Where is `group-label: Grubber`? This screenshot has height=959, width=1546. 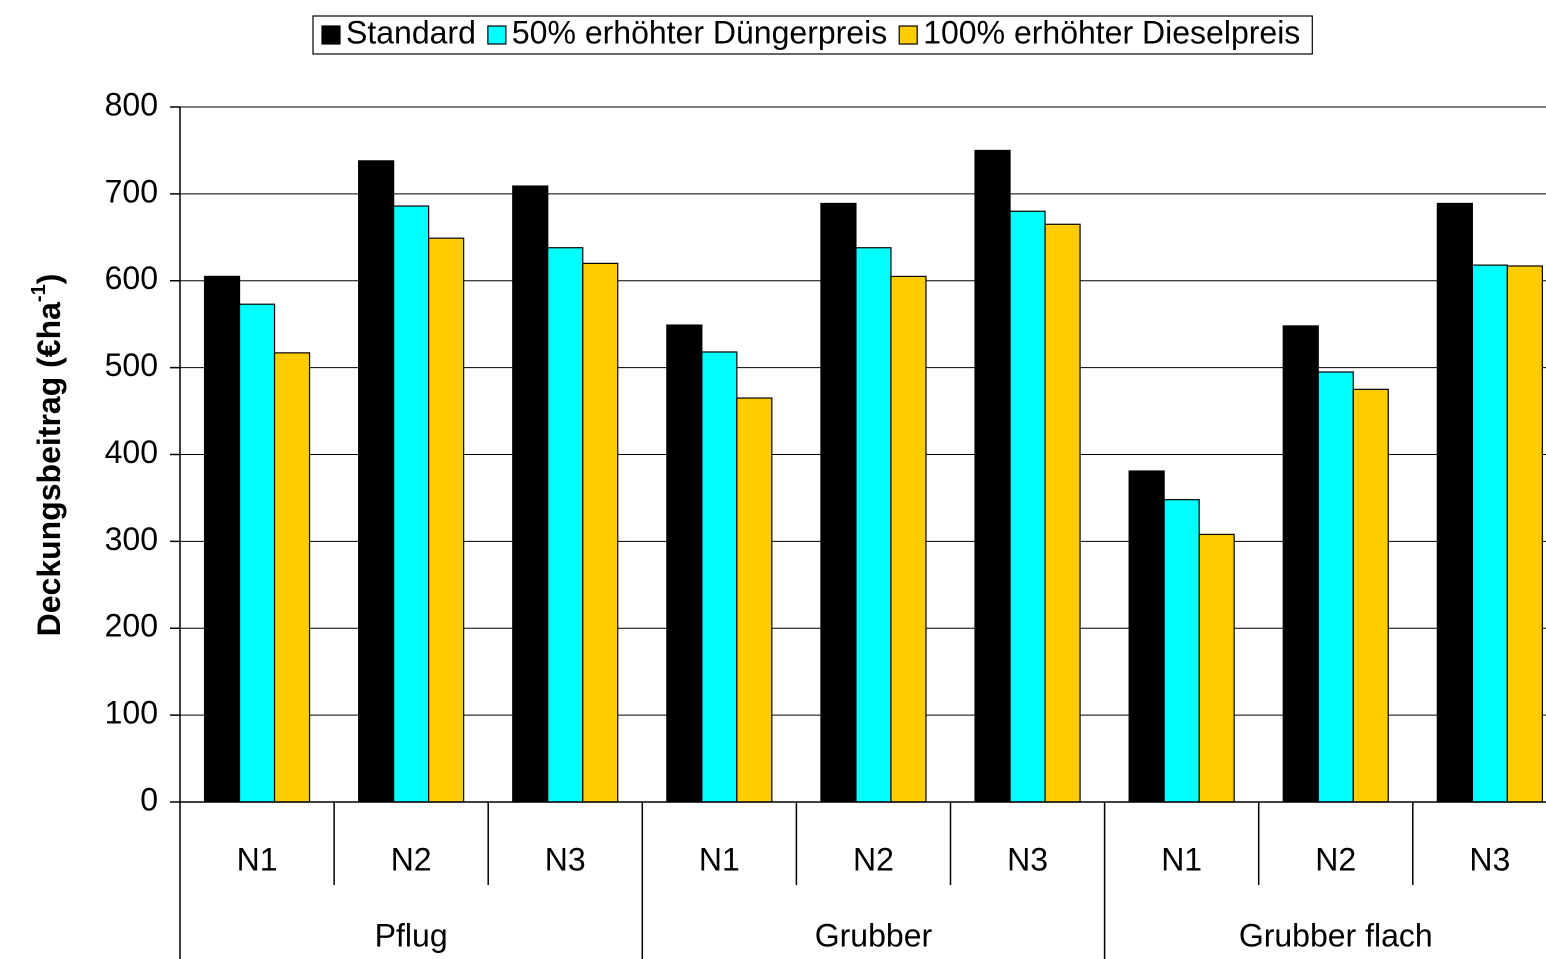
group-label: Grubber is located at coordinates (874, 935).